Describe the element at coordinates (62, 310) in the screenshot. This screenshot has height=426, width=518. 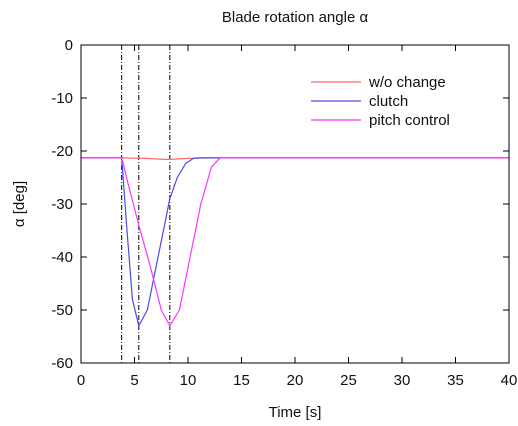
I see `y-tick-label: -50` at that location.